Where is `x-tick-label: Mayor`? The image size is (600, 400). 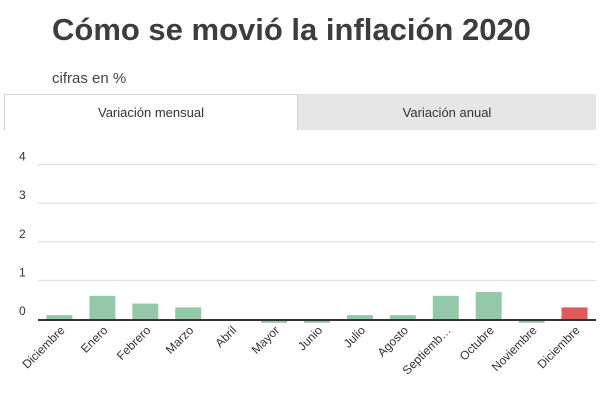 x-tick-label: Mayor is located at coordinates (265, 339).